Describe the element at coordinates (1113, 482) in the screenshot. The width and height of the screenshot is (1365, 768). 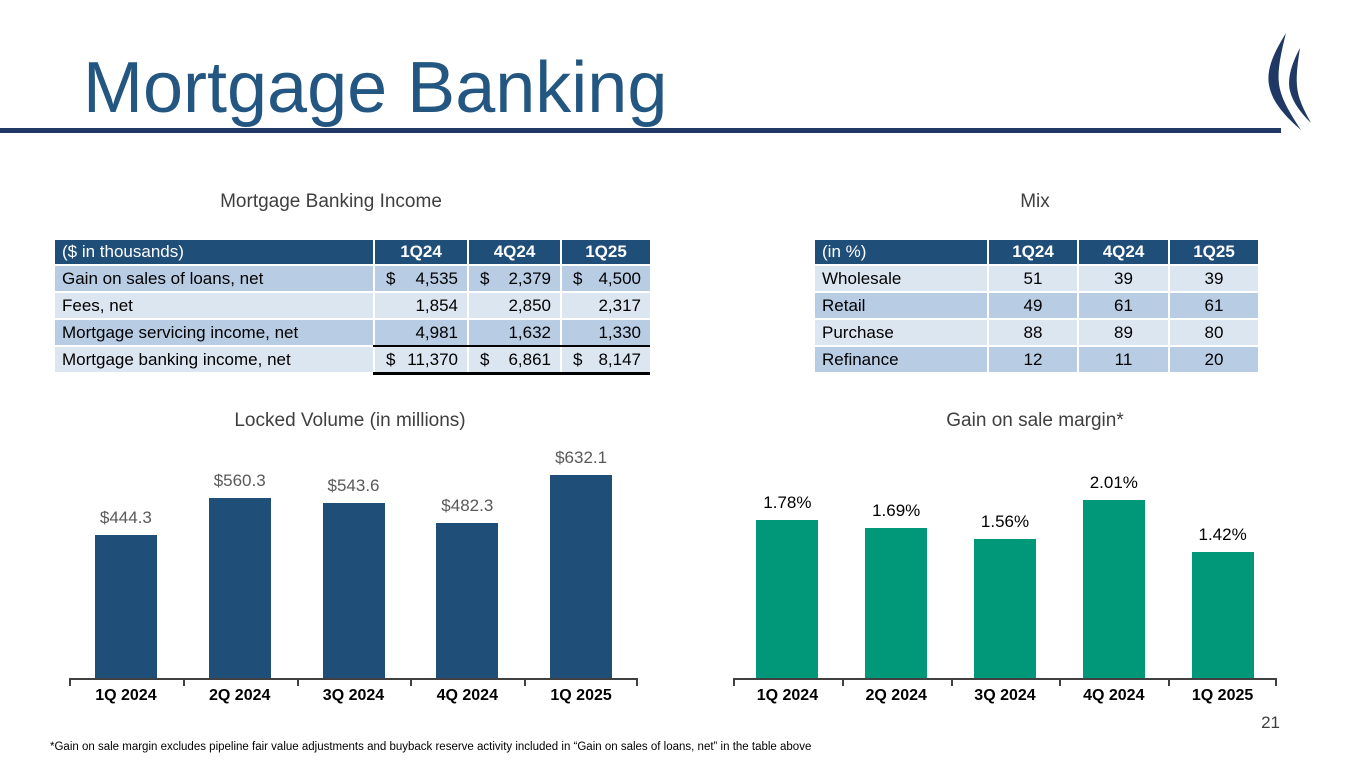
I see `bar-value-label: 2.01%` at that location.